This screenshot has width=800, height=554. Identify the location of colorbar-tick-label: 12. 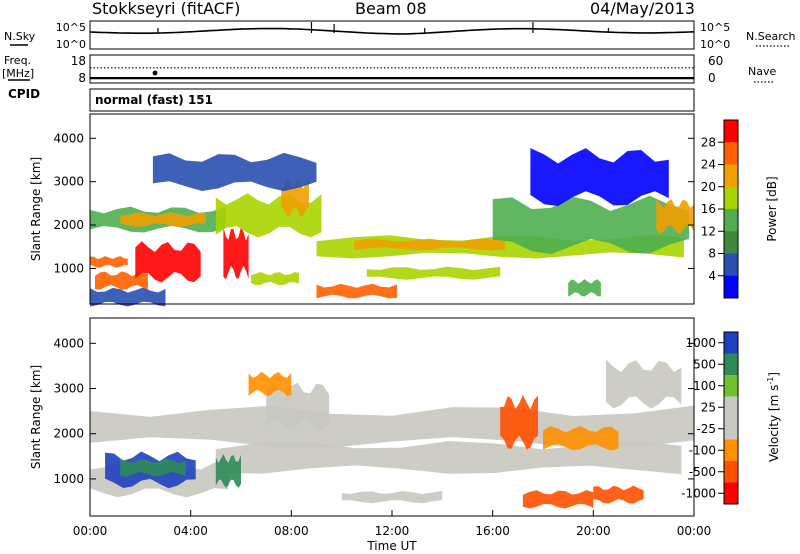
(708, 231).